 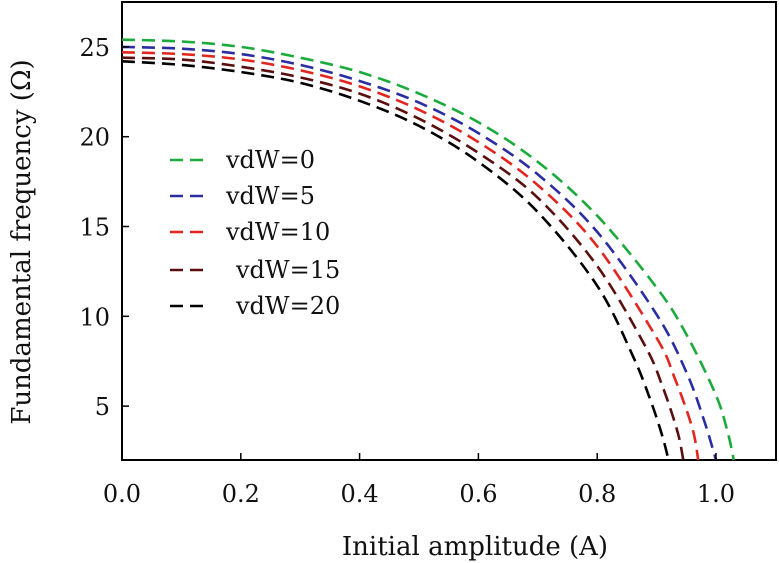 What do you see at coordinates (122, 494) in the screenshot?
I see `x-tick-label: 0.0` at bounding box center [122, 494].